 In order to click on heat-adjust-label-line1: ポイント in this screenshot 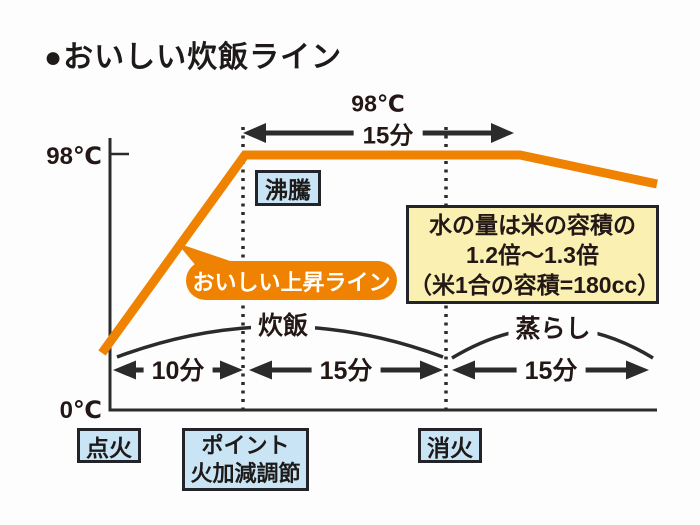, I will do `click(245, 445)`.